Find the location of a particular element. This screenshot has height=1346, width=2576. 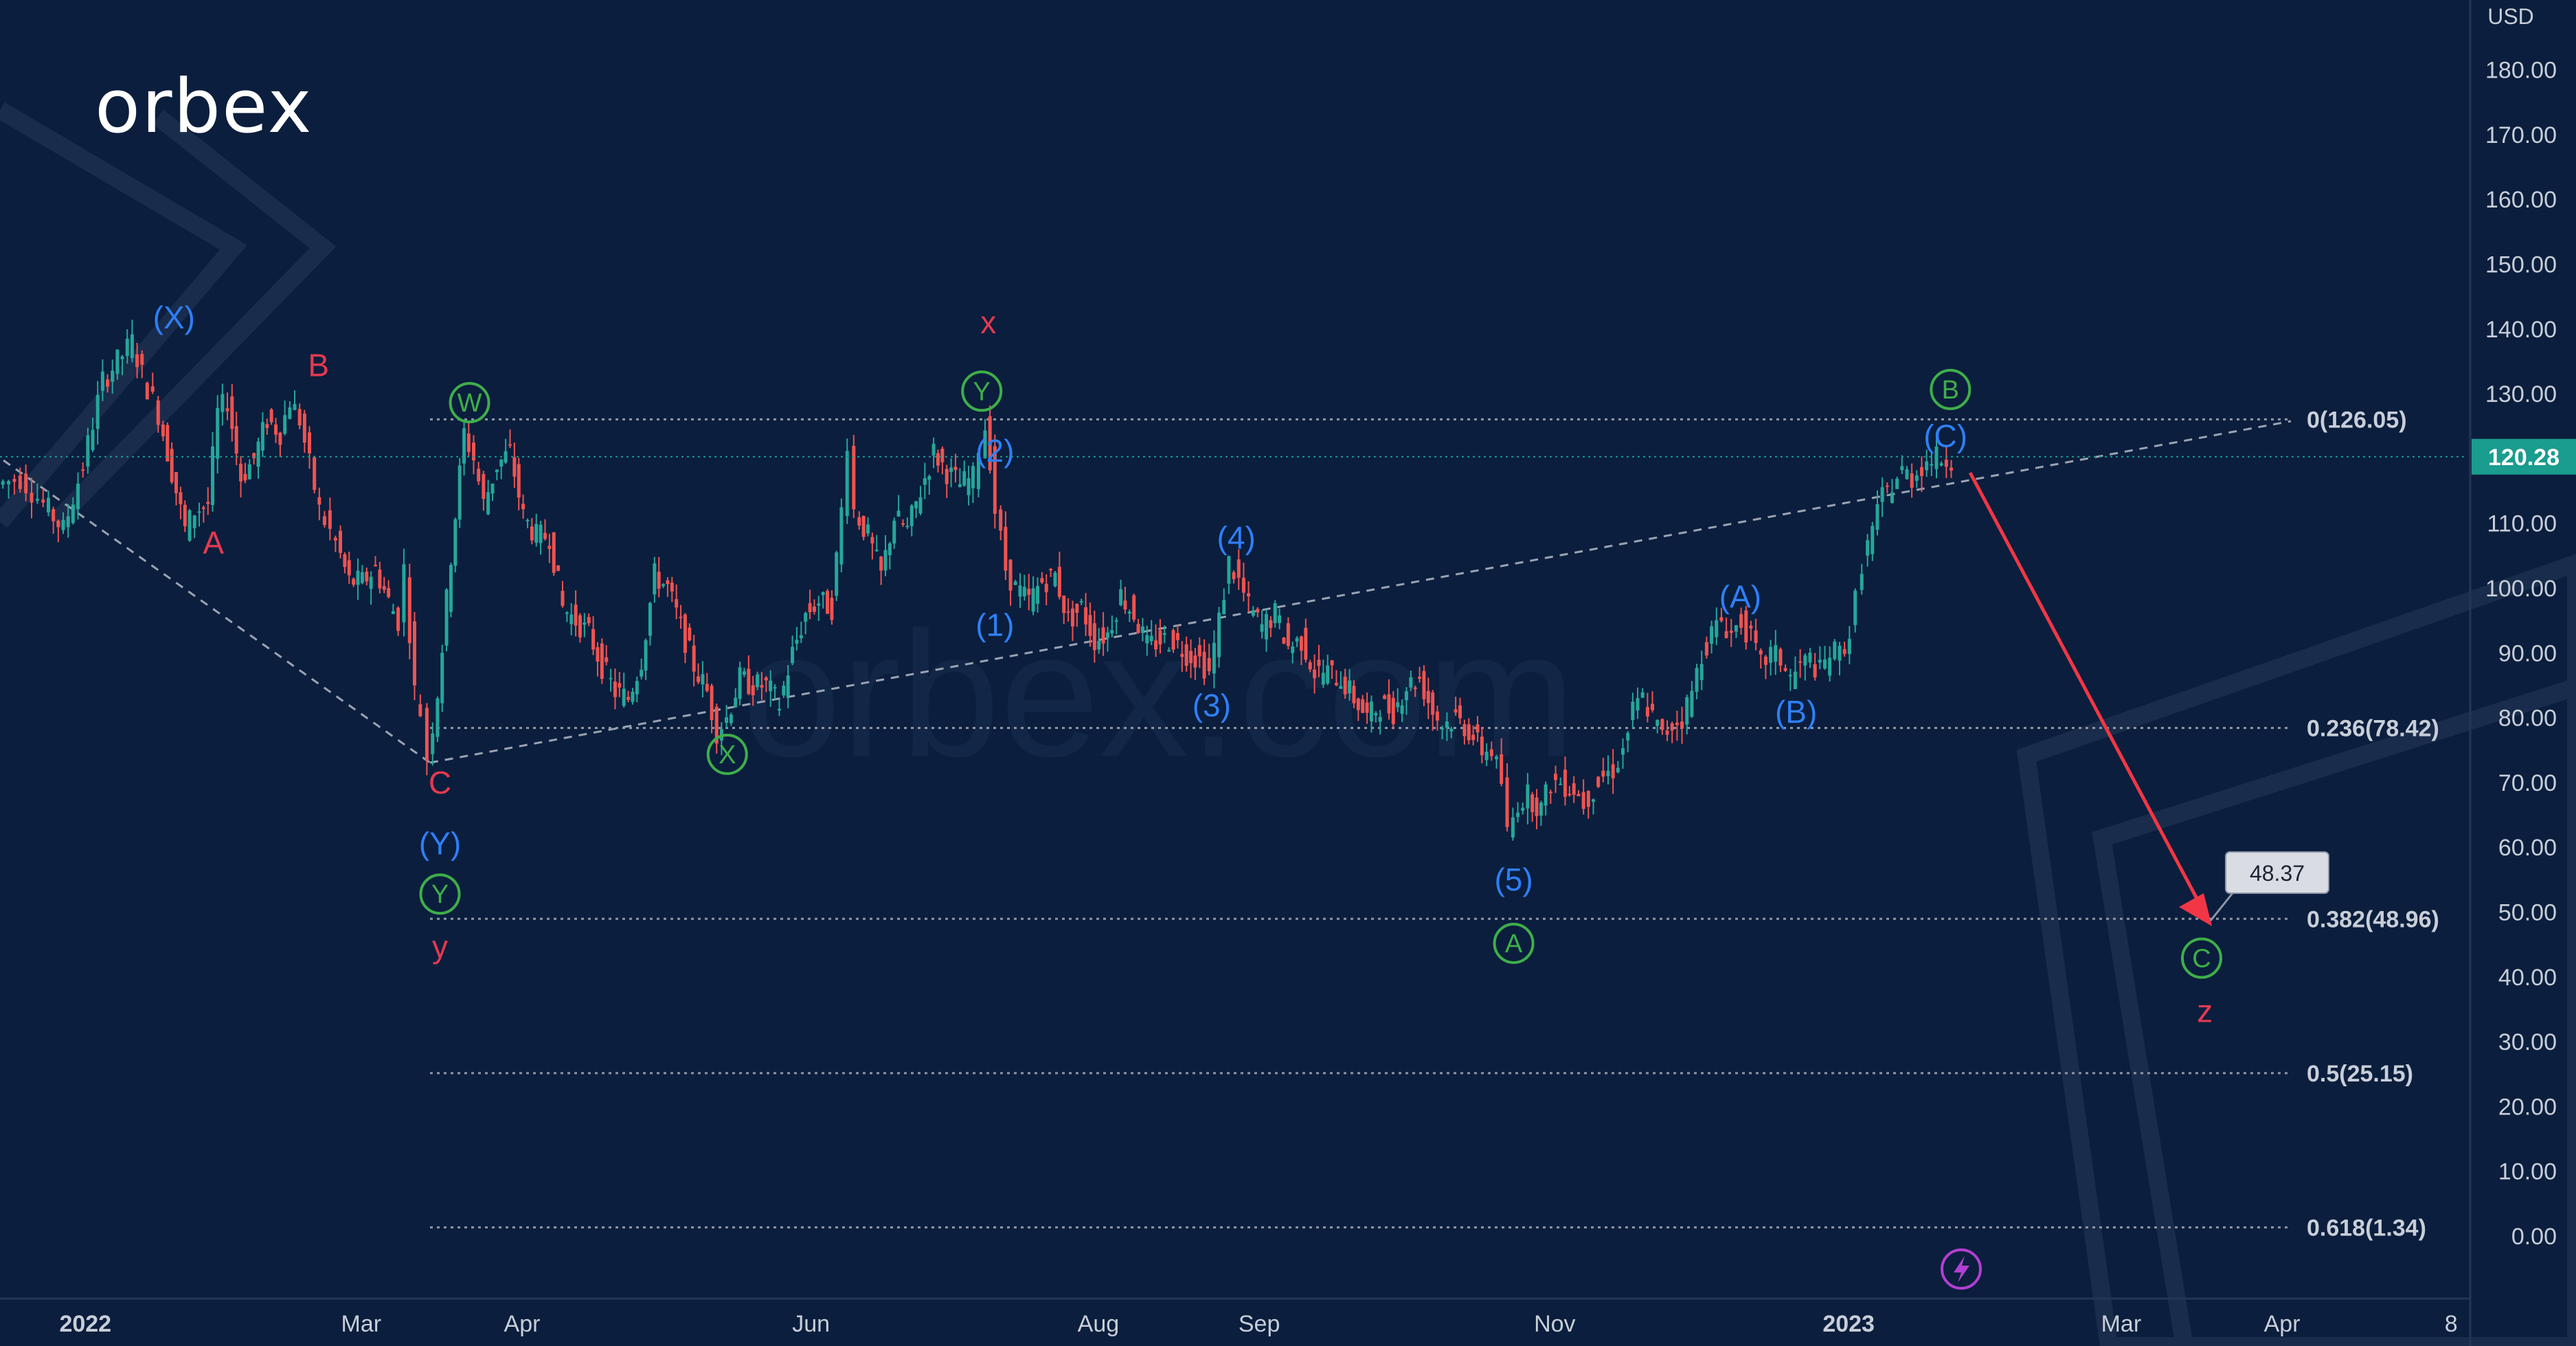

wave-label: X is located at coordinates (727, 755).